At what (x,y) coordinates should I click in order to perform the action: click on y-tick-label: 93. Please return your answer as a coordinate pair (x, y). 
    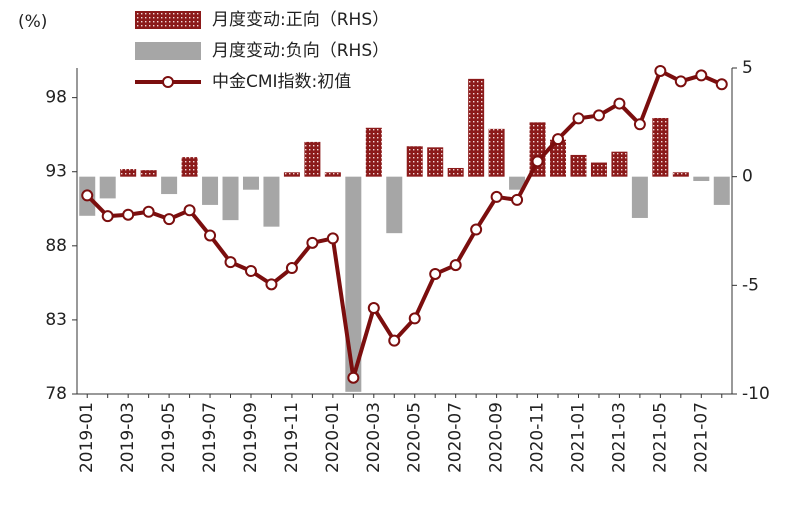
    Looking at the image, I should click on (56, 172).